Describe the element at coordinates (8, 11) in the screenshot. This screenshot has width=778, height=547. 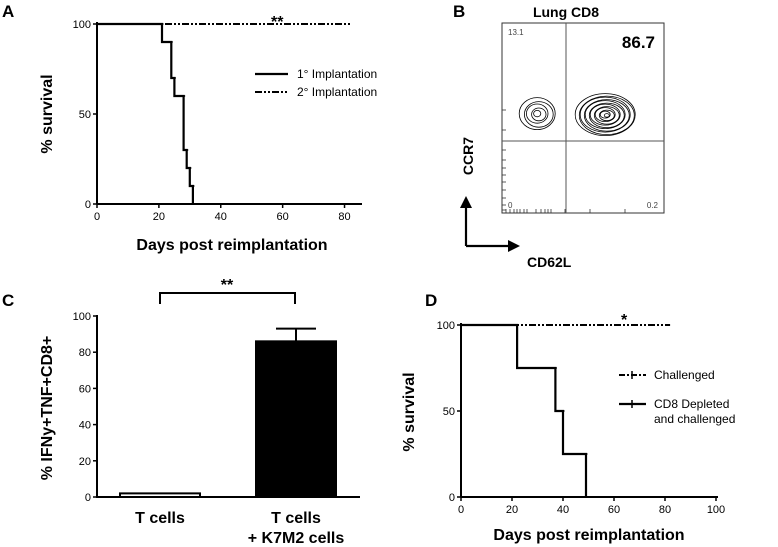
I see `panel-a-letter: A` at that location.